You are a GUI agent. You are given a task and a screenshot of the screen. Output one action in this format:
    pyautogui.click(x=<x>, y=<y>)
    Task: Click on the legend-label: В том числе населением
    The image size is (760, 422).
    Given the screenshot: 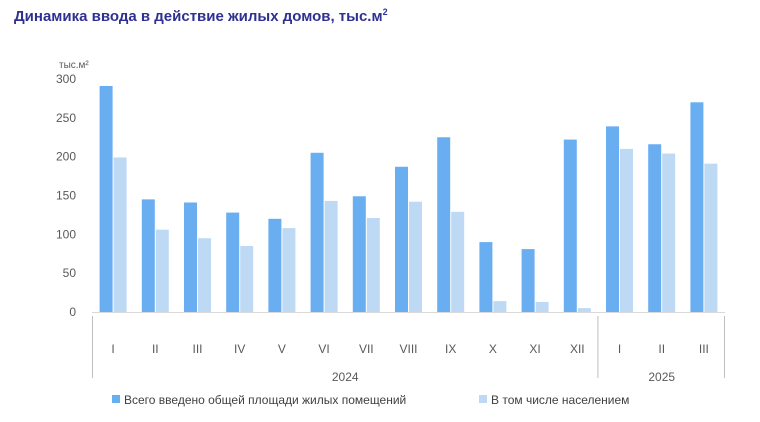 What is the action you would take?
    pyautogui.click(x=560, y=400)
    